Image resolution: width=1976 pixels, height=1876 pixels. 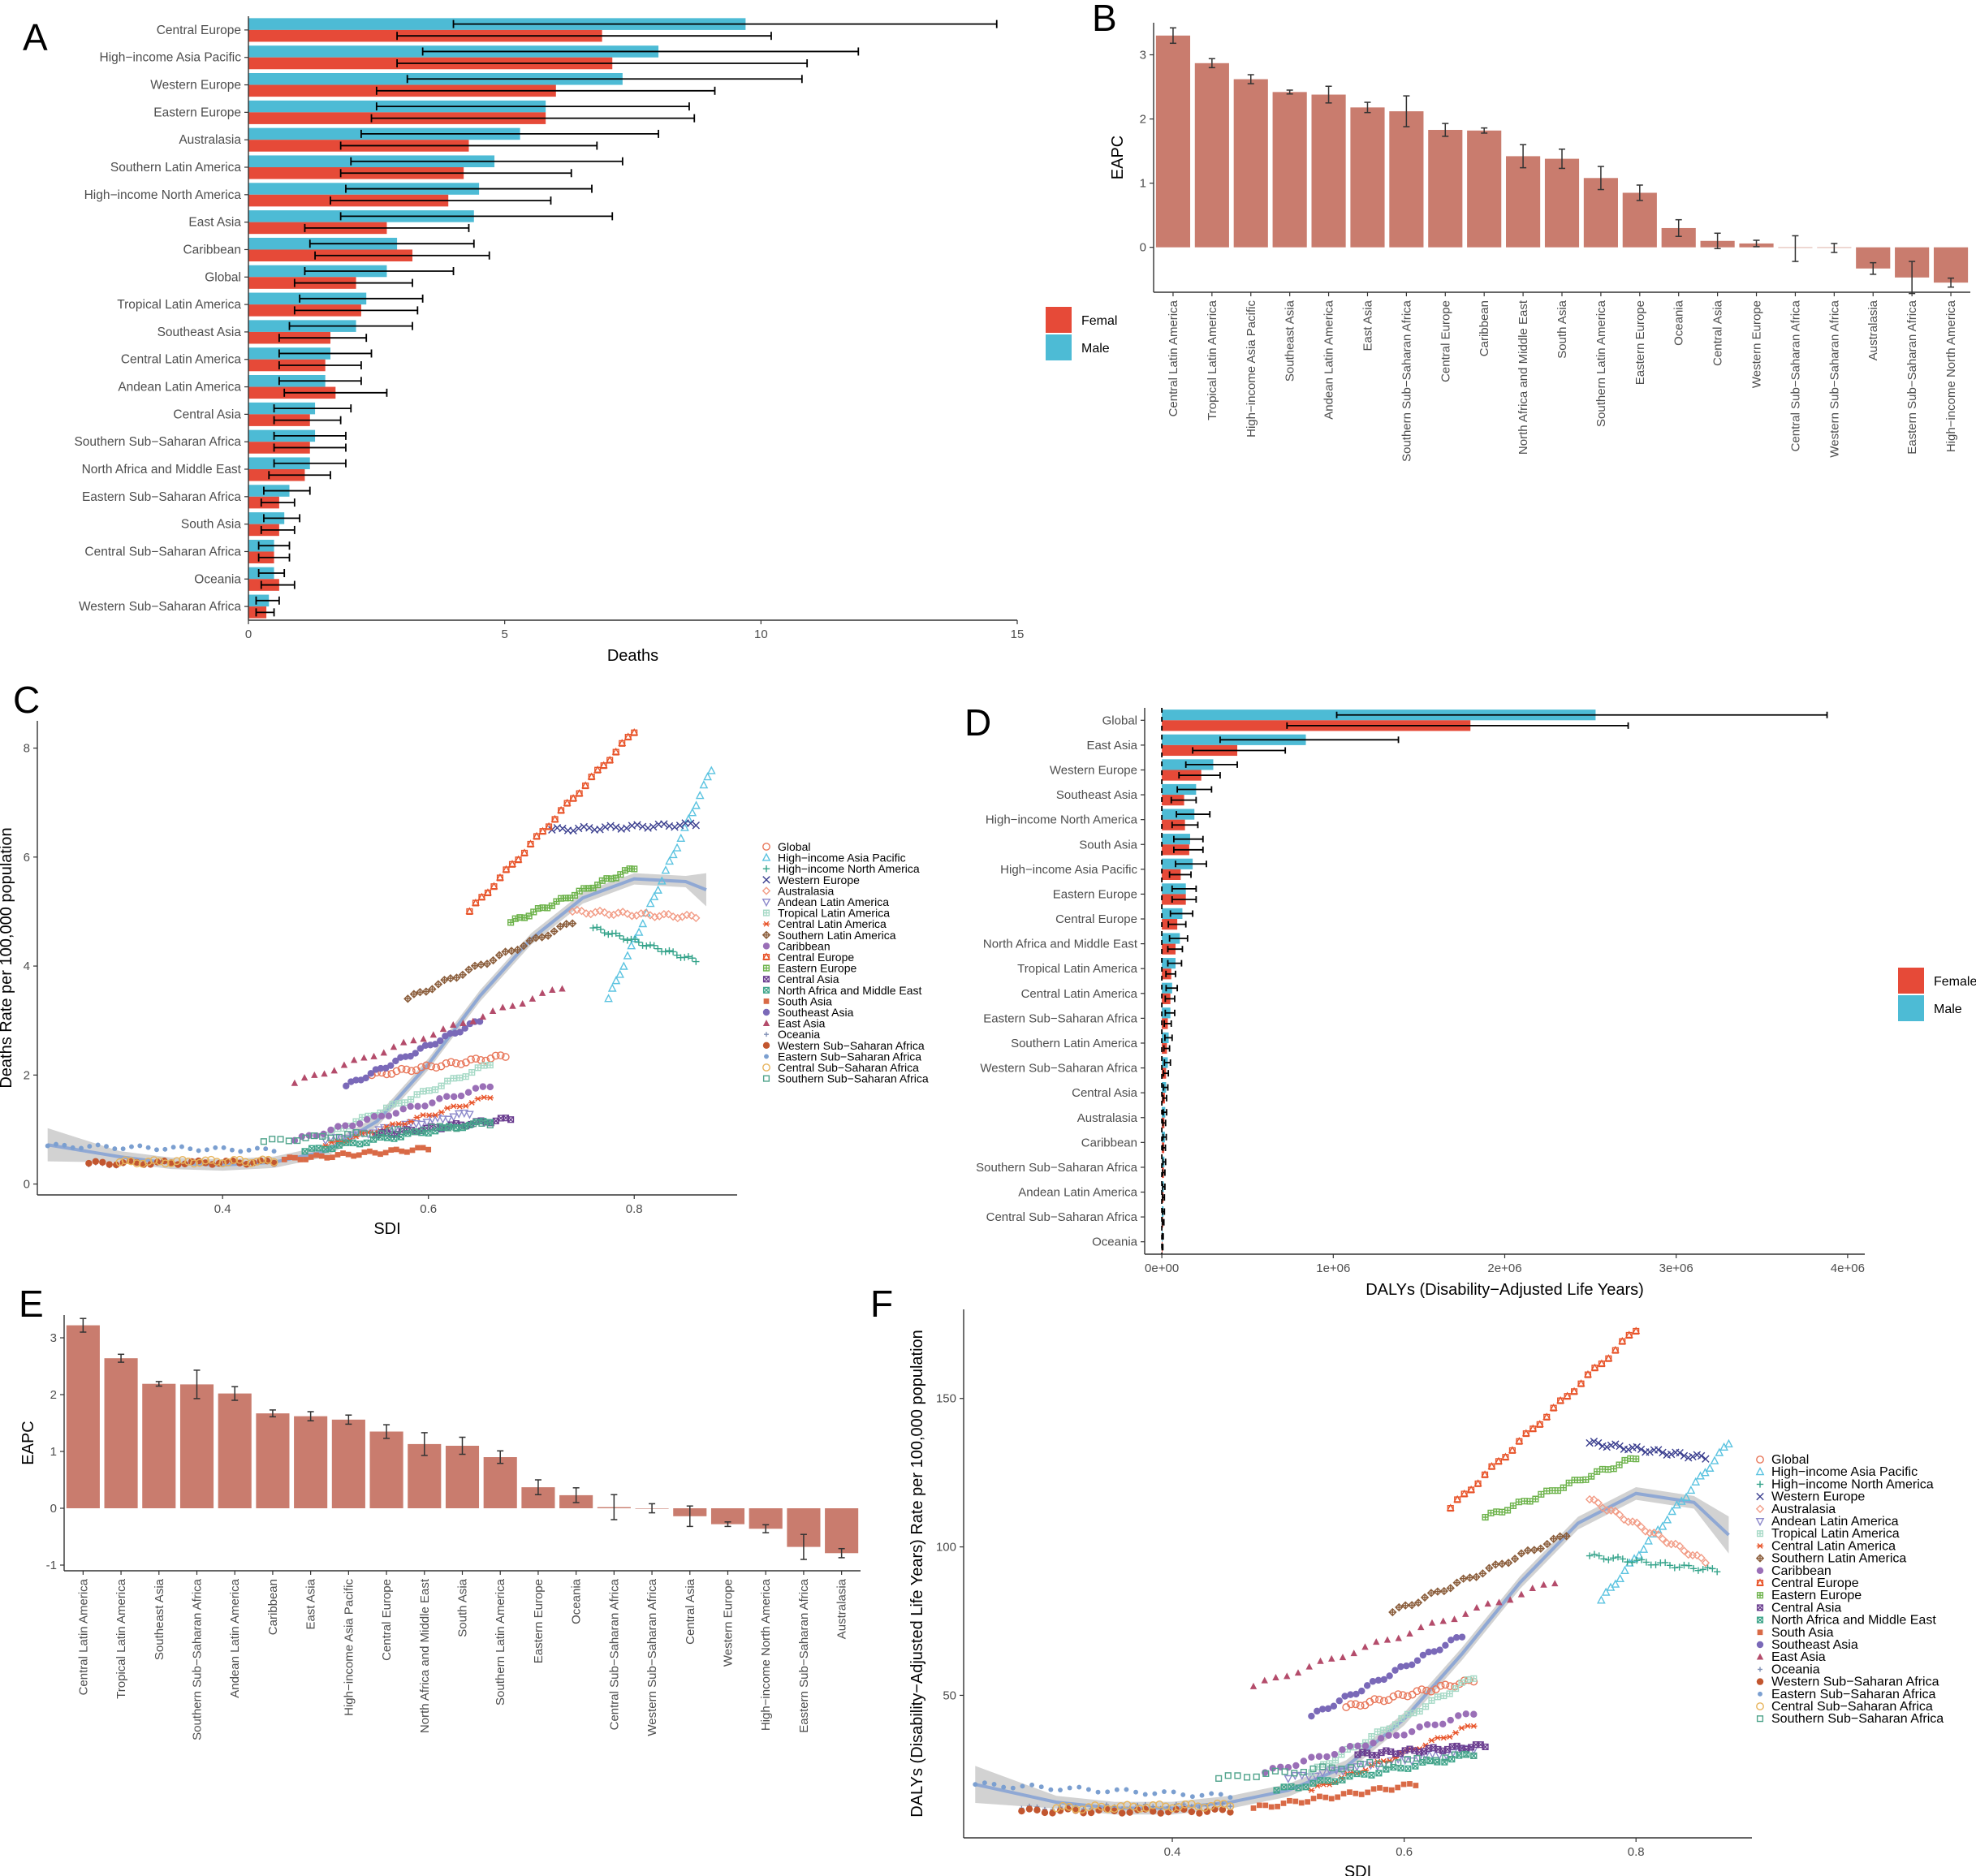 I want to click on panel-label: B, so click(x=1104, y=19).